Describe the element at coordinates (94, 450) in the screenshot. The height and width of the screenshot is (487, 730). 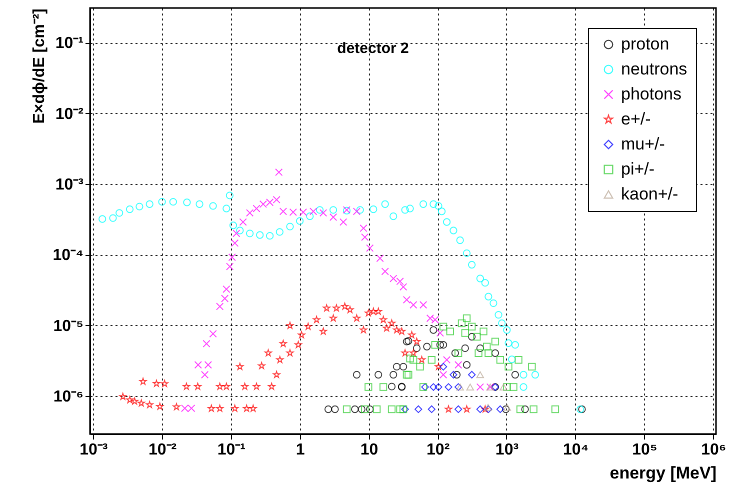
I see `x-tick-label: 10⁻³` at that location.